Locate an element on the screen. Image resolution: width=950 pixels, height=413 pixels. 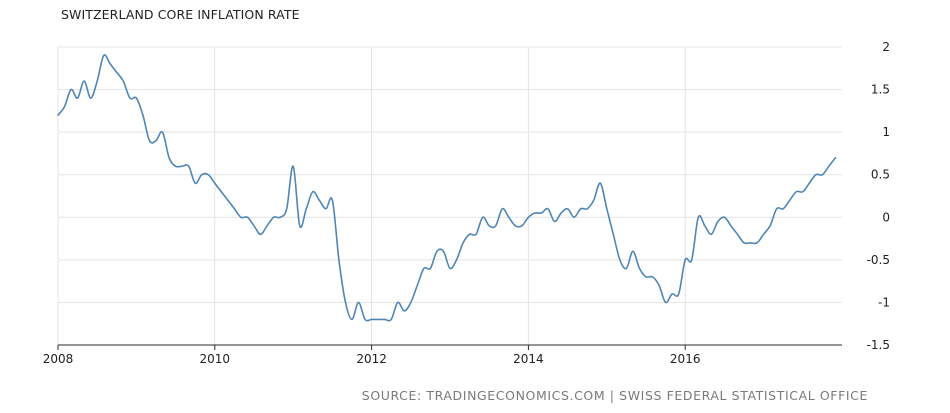
y-tick-label: -1.5 is located at coordinates (878, 345).